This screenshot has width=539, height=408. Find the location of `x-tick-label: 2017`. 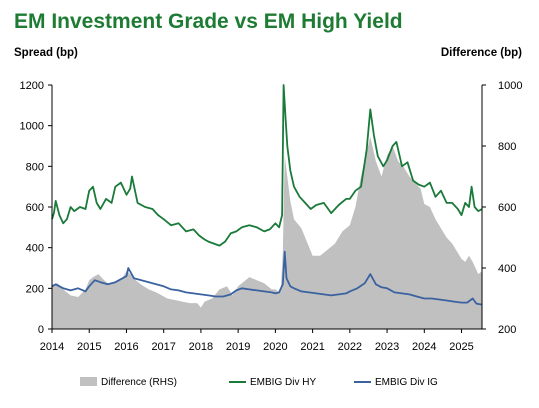

x-tick-label: 2017 is located at coordinates (163, 347).